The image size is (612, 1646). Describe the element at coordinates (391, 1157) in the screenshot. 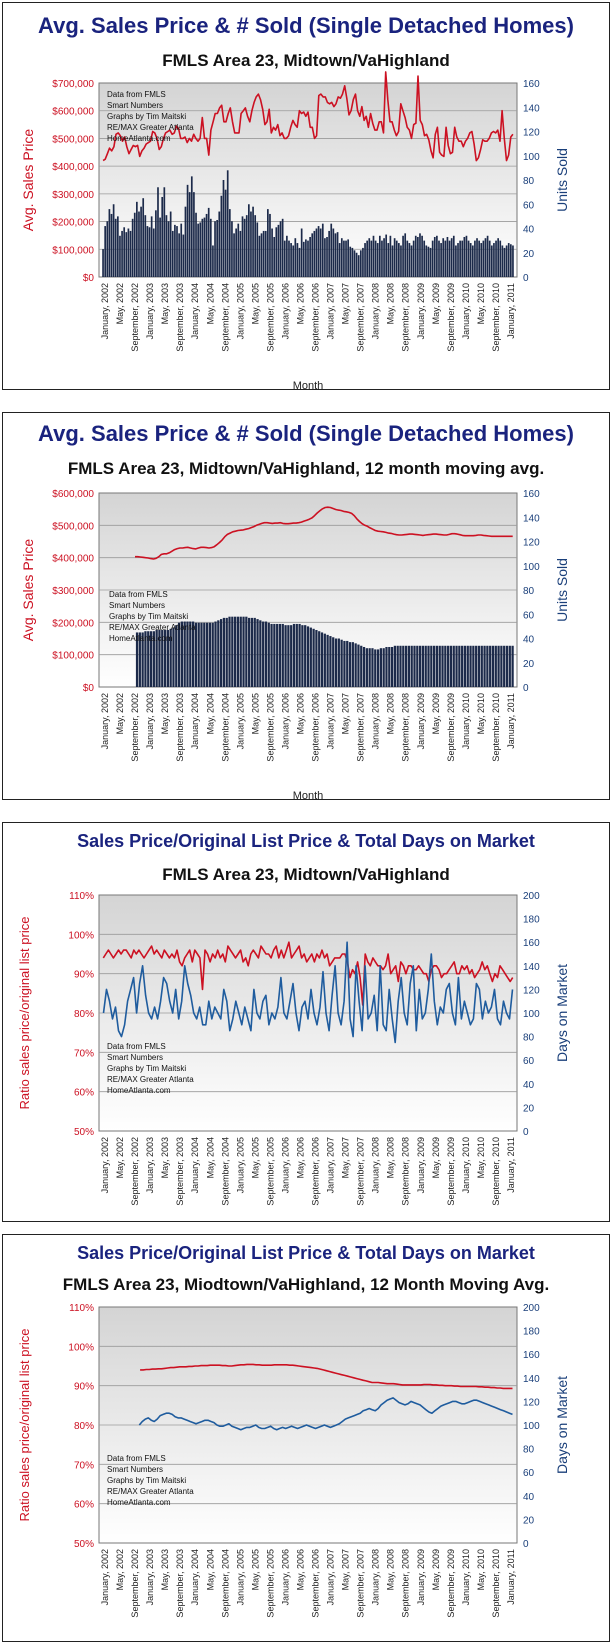

I see `x-tick-label: May, 2008` at that location.